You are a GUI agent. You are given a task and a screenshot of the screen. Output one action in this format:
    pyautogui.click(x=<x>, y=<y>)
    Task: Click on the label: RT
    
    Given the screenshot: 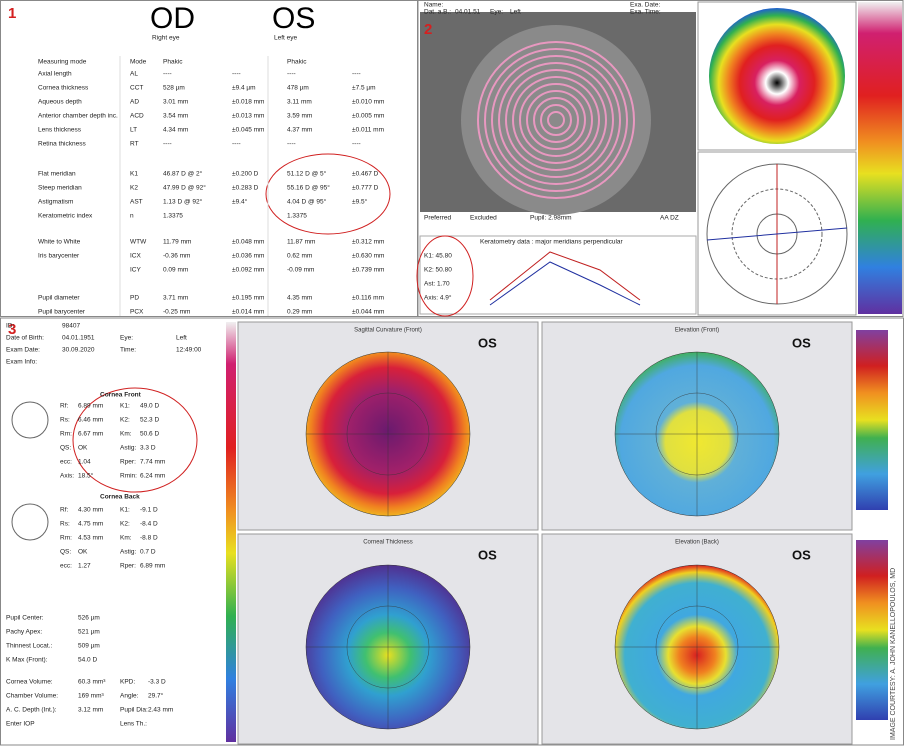 What is the action you would take?
    pyautogui.click(x=134, y=144)
    